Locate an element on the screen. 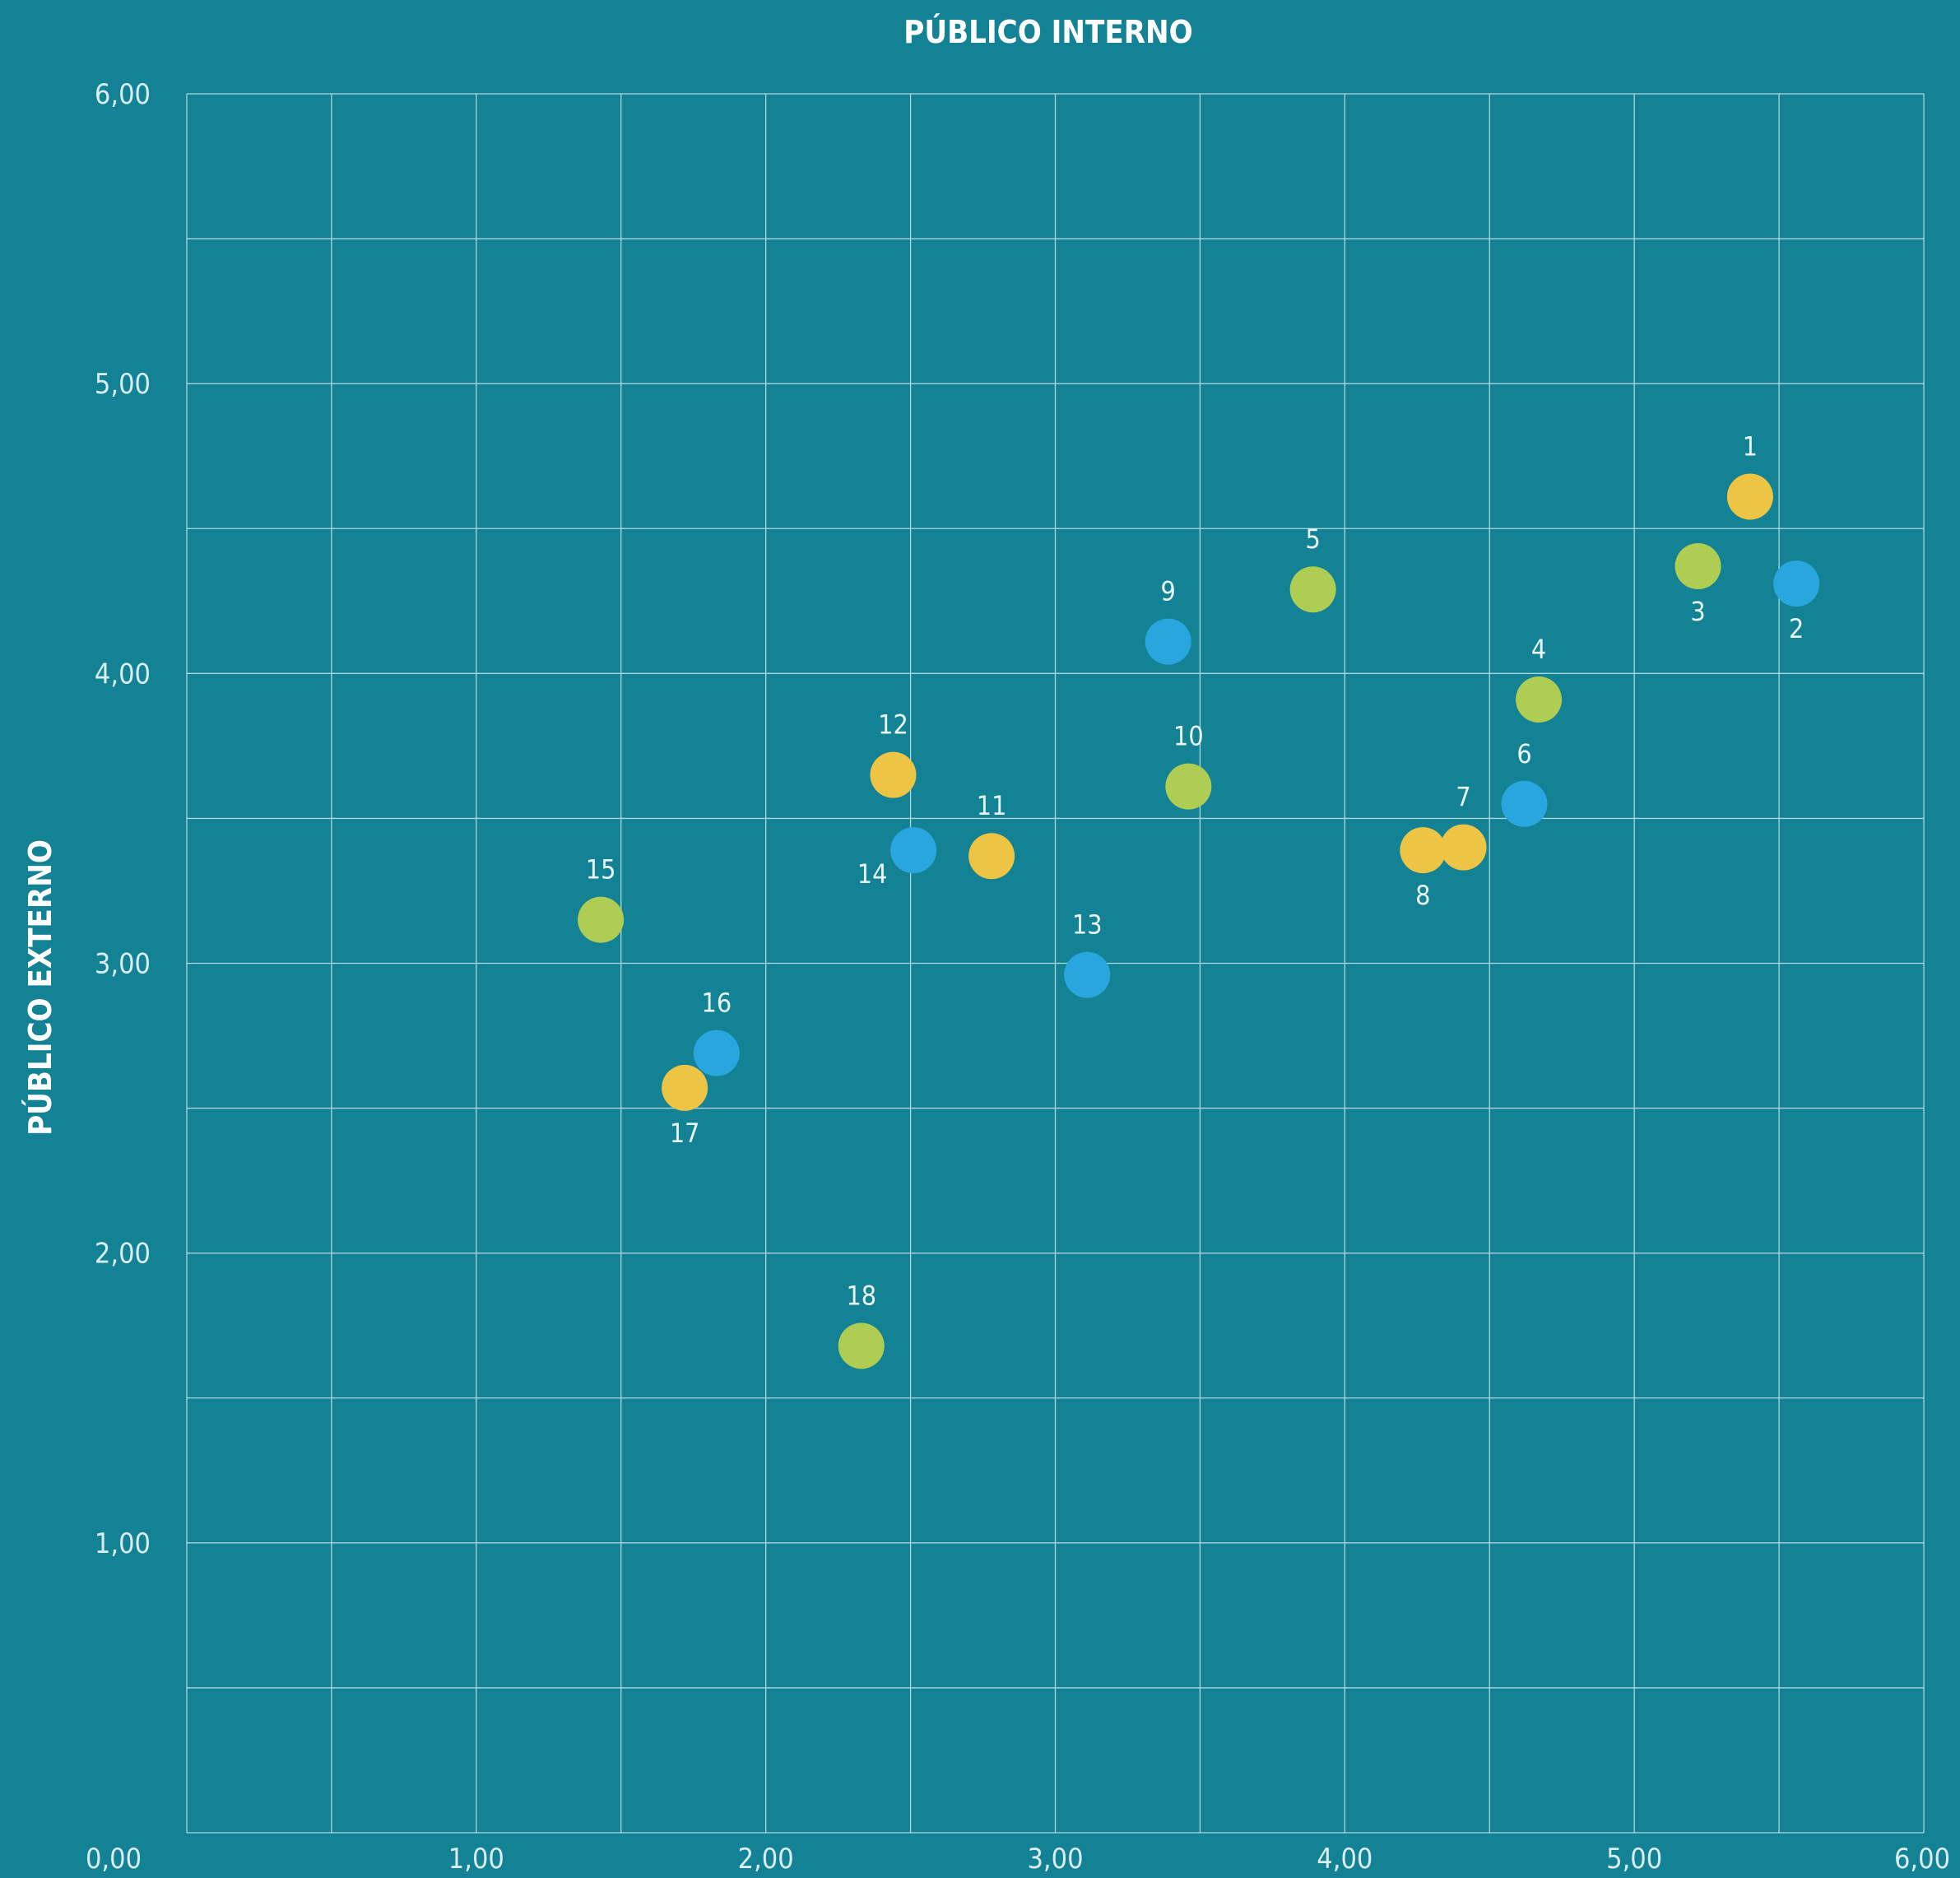  x-tick-label: 6,00 is located at coordinates (1922, 1860).